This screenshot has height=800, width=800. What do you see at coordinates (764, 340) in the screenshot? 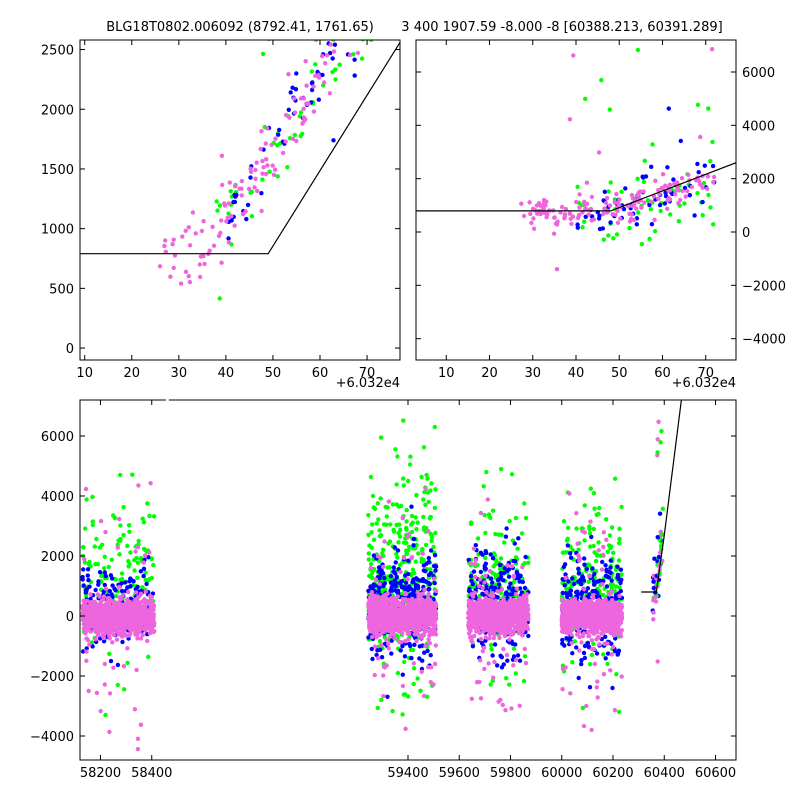
I see `zoom-right-ytick-label: −4000` at bounding box center [764, 340].